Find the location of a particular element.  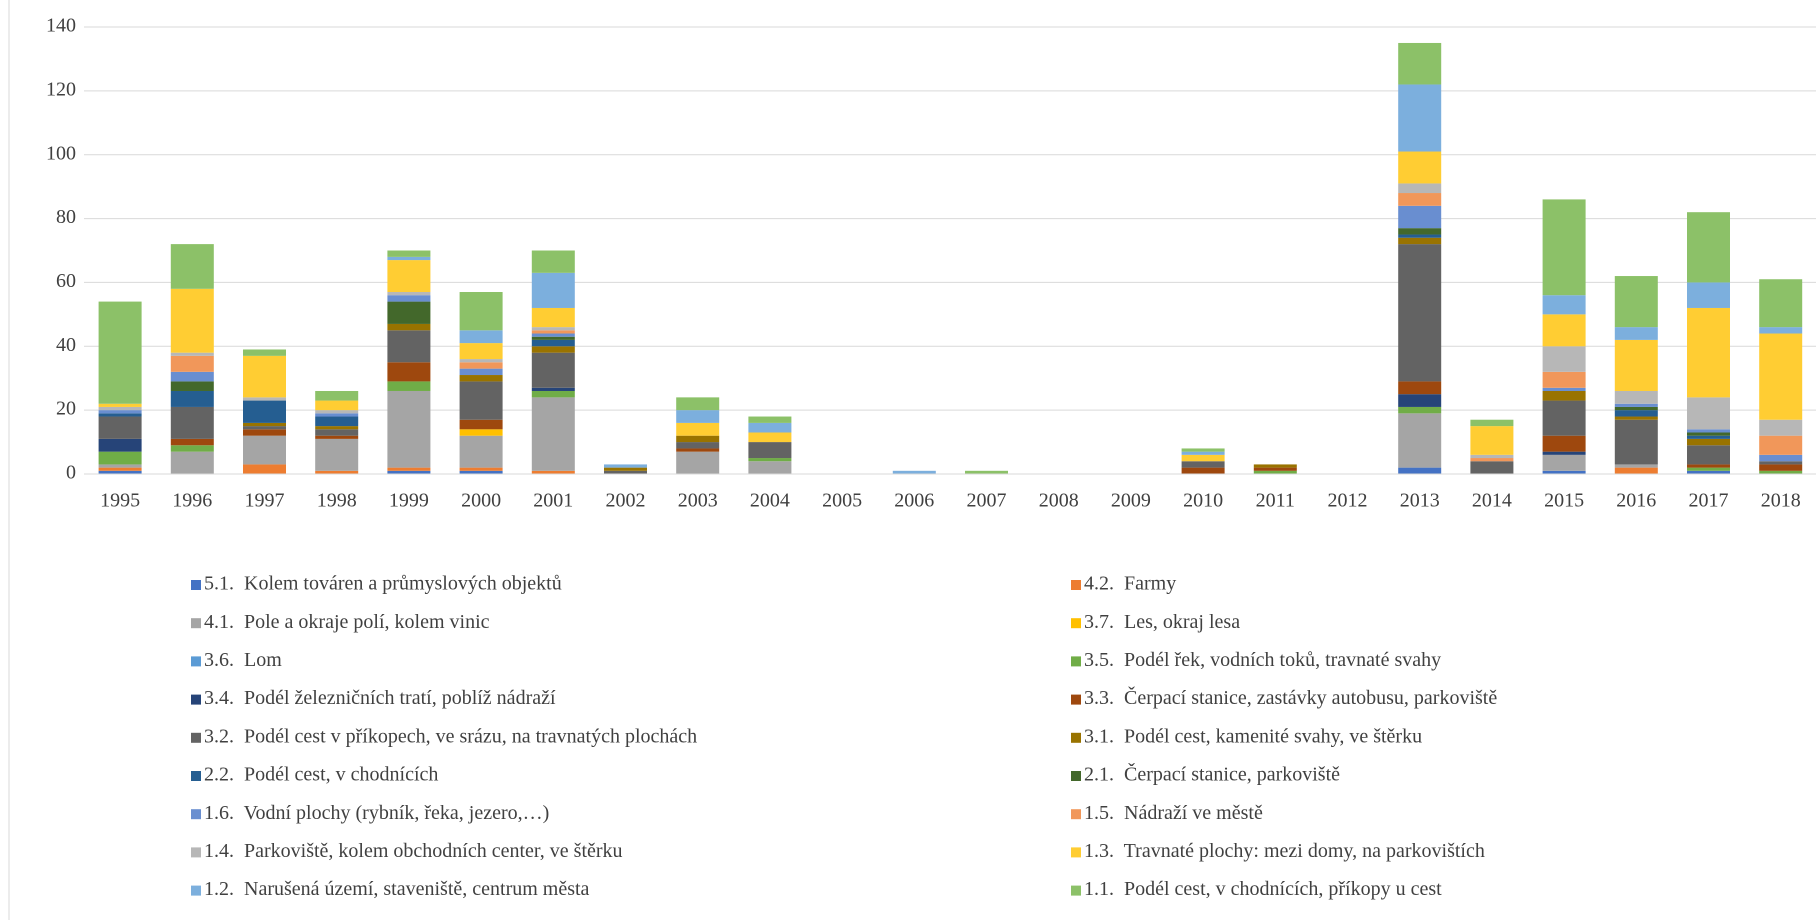

x-tick-label: 1997 is located at coordinates (265, 501).